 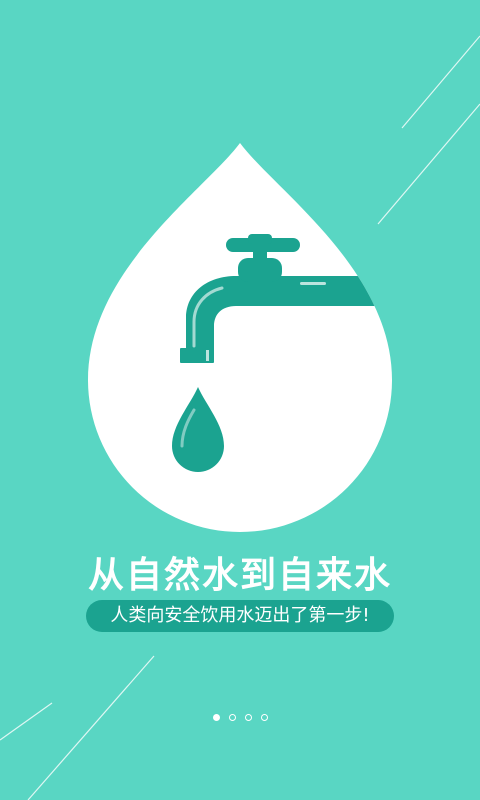 I want to click on page-indicator, so click(x=240, y=717).